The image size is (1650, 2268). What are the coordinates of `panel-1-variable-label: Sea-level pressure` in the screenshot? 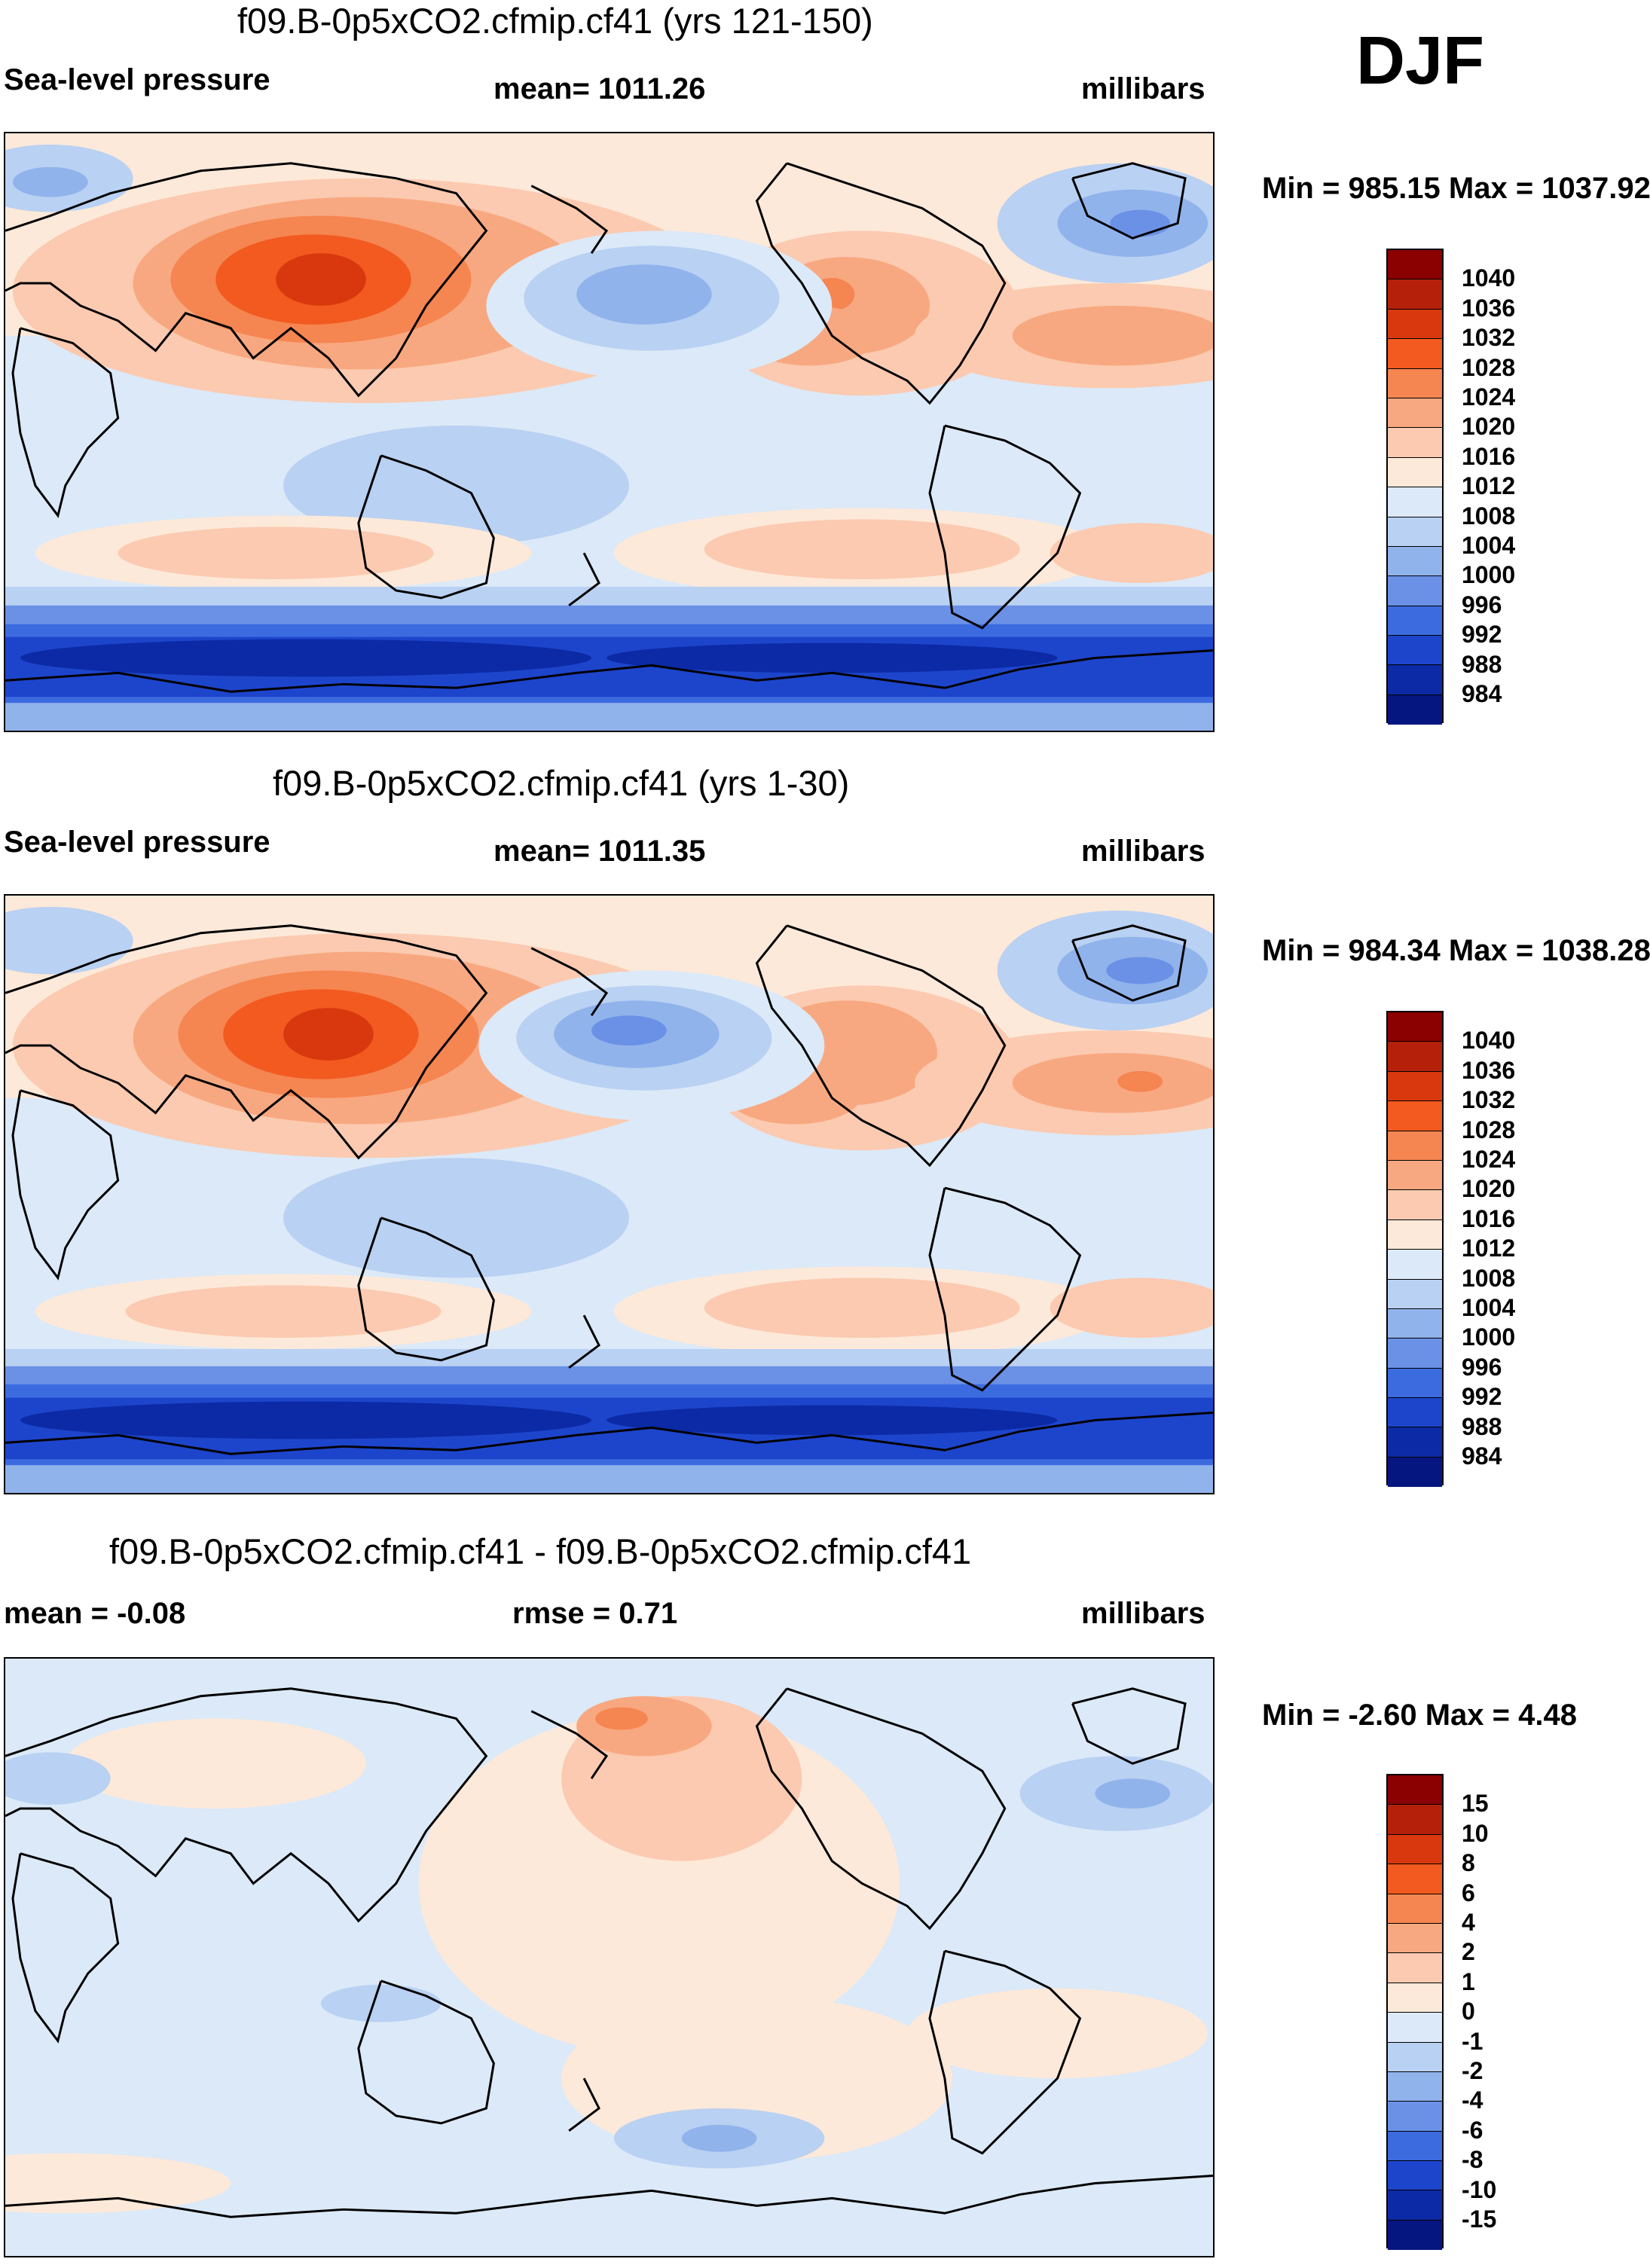 It's located at (137, 79).